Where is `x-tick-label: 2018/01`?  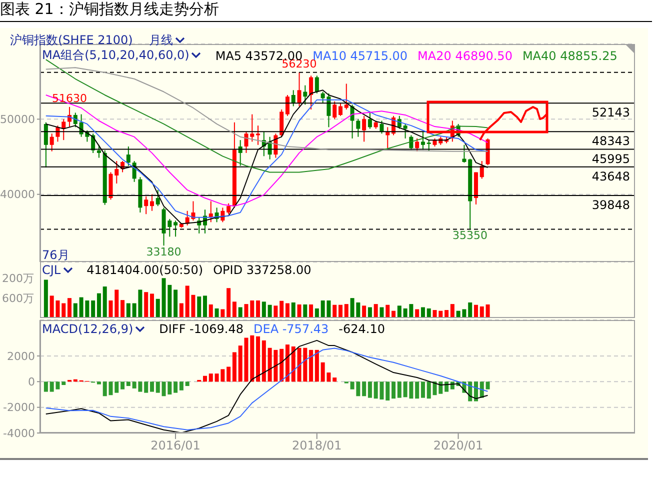 x-tick-label: 2018/01 is located at coordinates (317, 445).